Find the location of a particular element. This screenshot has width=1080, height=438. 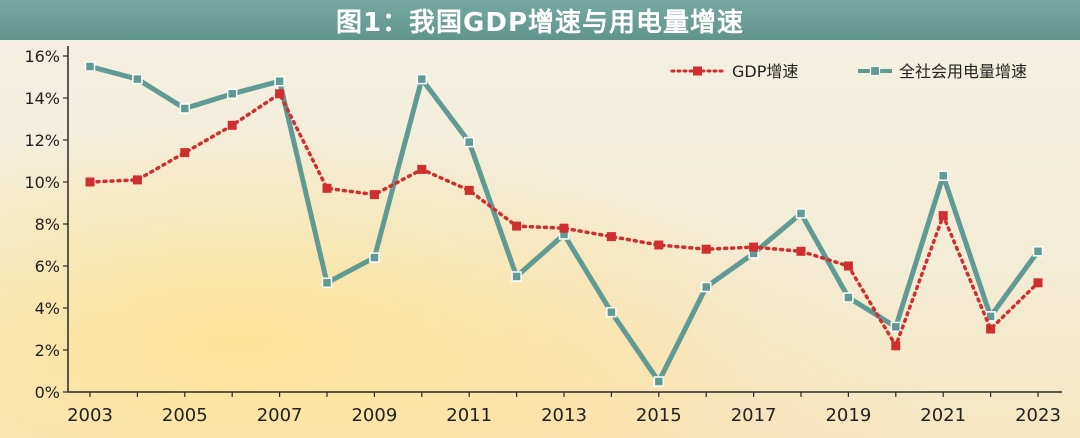

x-tick-label: 2005 is located at coordinates (185, 415).